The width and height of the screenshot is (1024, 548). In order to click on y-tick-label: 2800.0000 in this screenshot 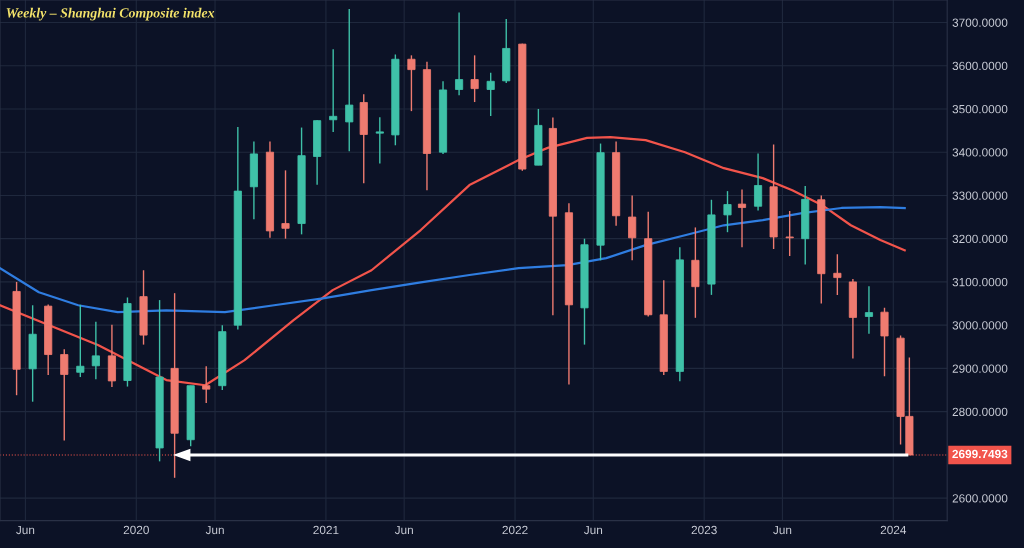, I will do `click(980, 412)`.